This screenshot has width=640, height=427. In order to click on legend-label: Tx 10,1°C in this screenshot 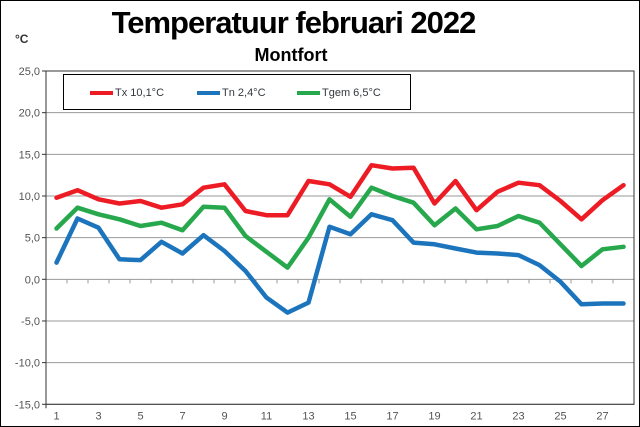, I will do `click(140, 93)`.